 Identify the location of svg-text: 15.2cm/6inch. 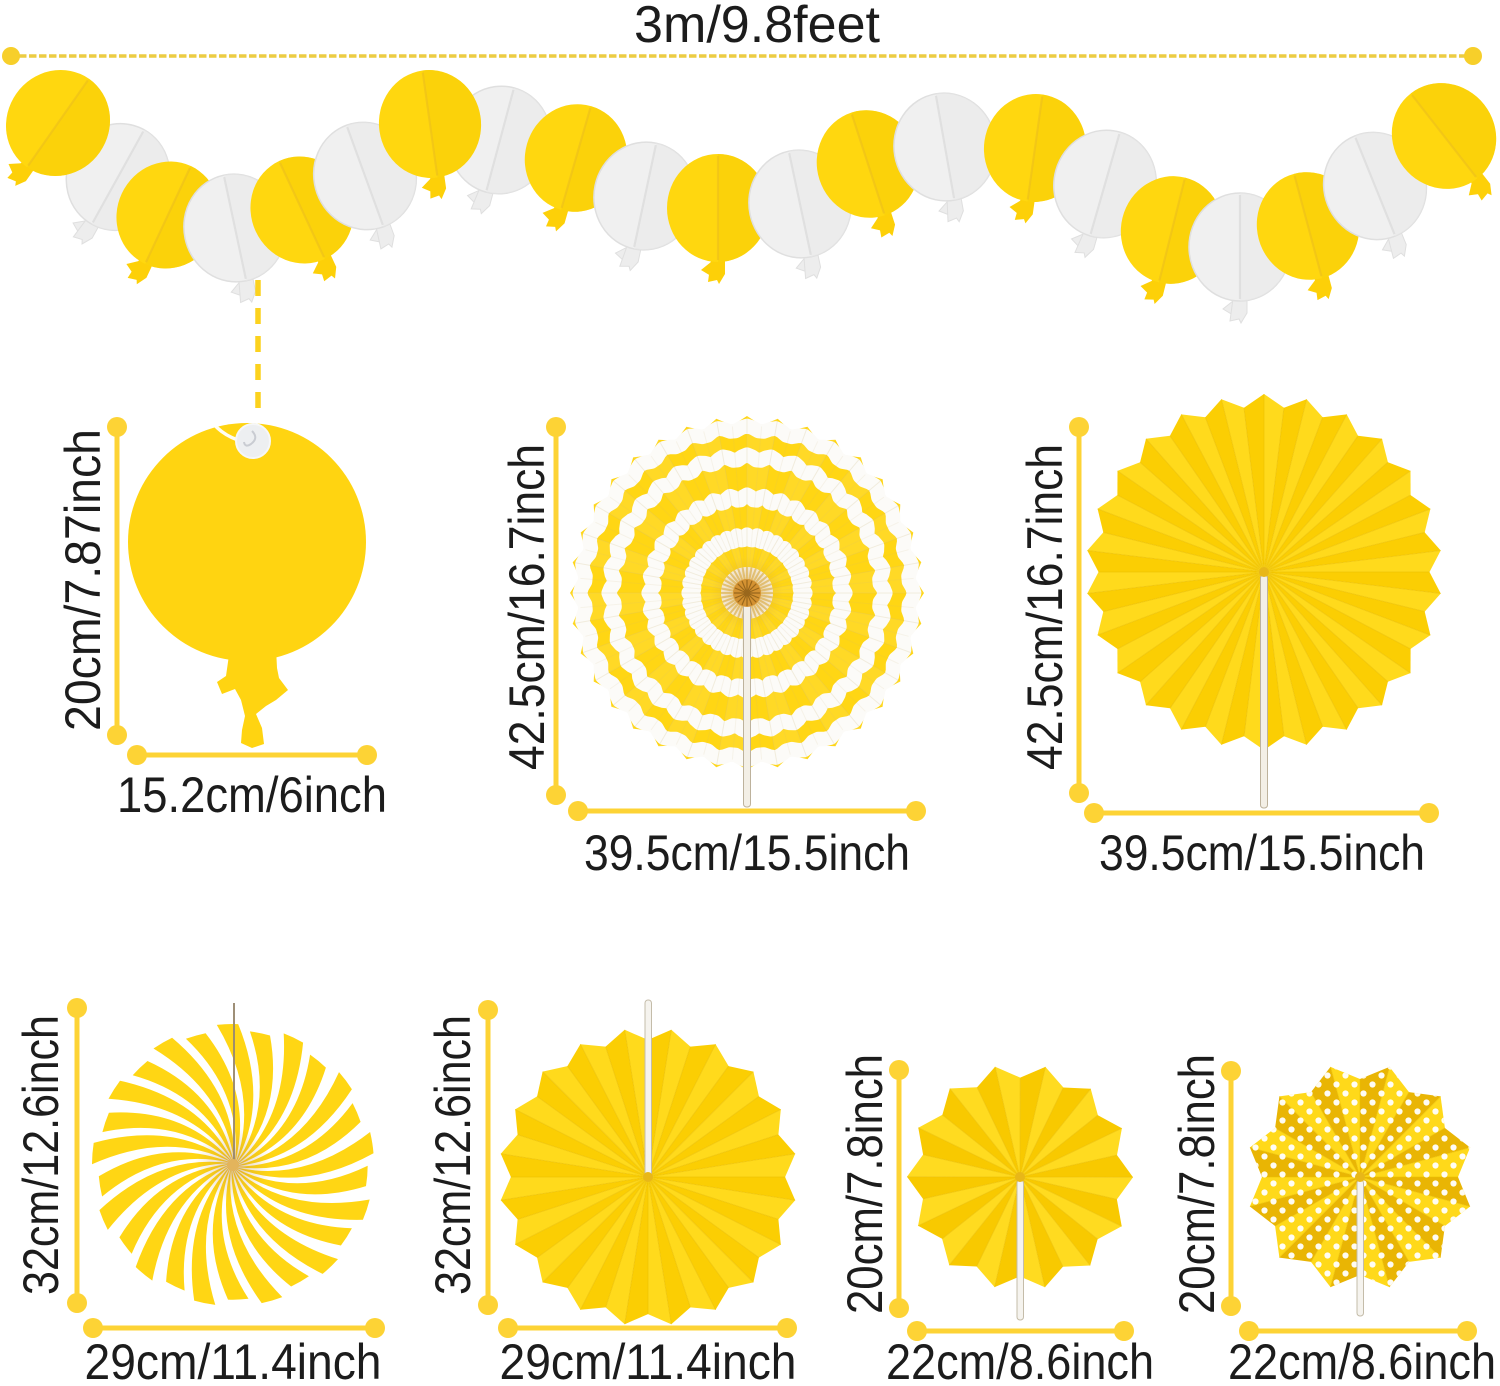
(252, 795).